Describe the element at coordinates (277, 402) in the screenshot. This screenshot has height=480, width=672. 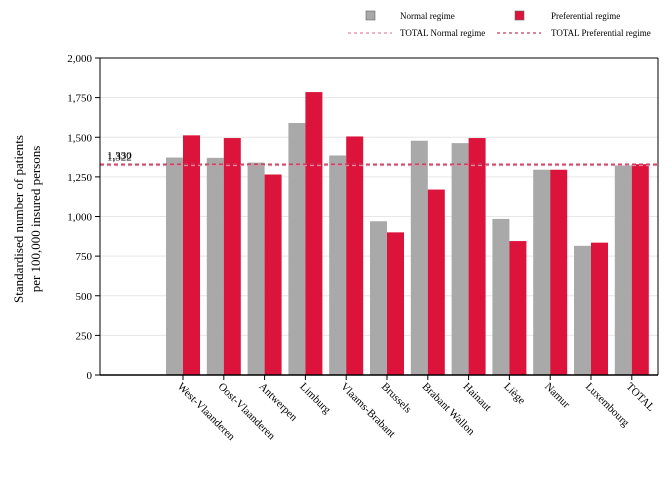
I see `x-tick-label: Antwerpen` at that location.